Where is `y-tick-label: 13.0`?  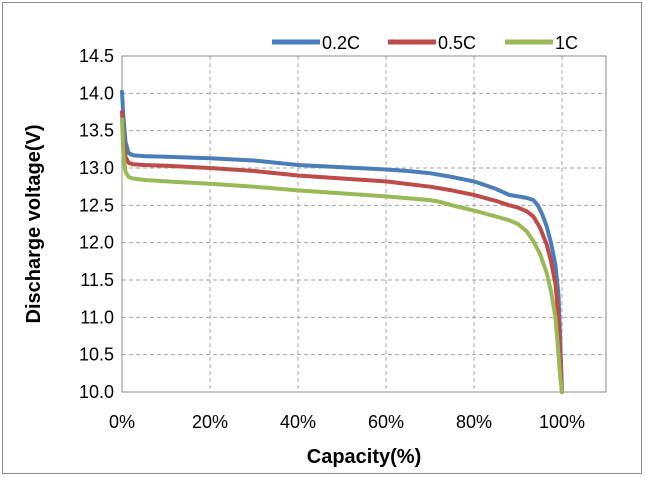 y-tick-label: 13.0 is located at coordinates (96, 168).